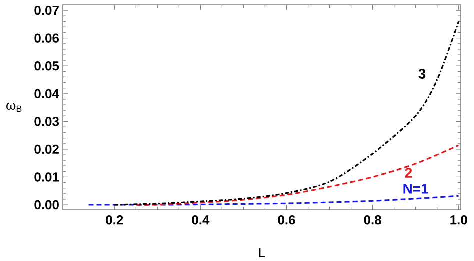 This screenshot has height=261, width=474. What do you see at coordinates (201, 220) in the screenshot?
I see `x-tick-label: 0.4` at bounding box center [201, 220].